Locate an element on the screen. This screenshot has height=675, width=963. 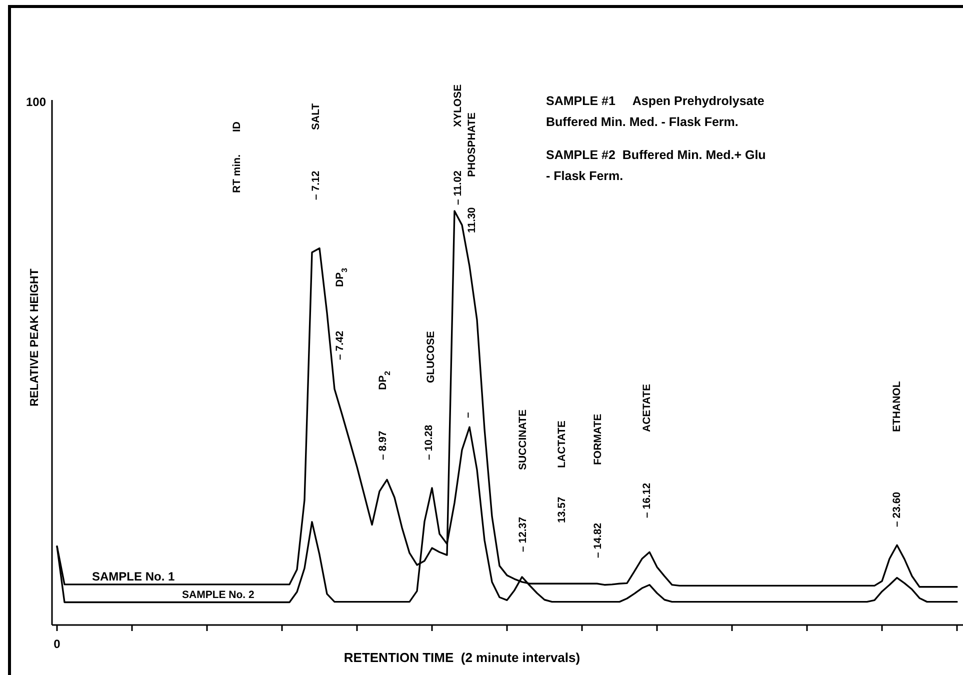
annotation: ETHANOL is located at coordinates (897, 406).